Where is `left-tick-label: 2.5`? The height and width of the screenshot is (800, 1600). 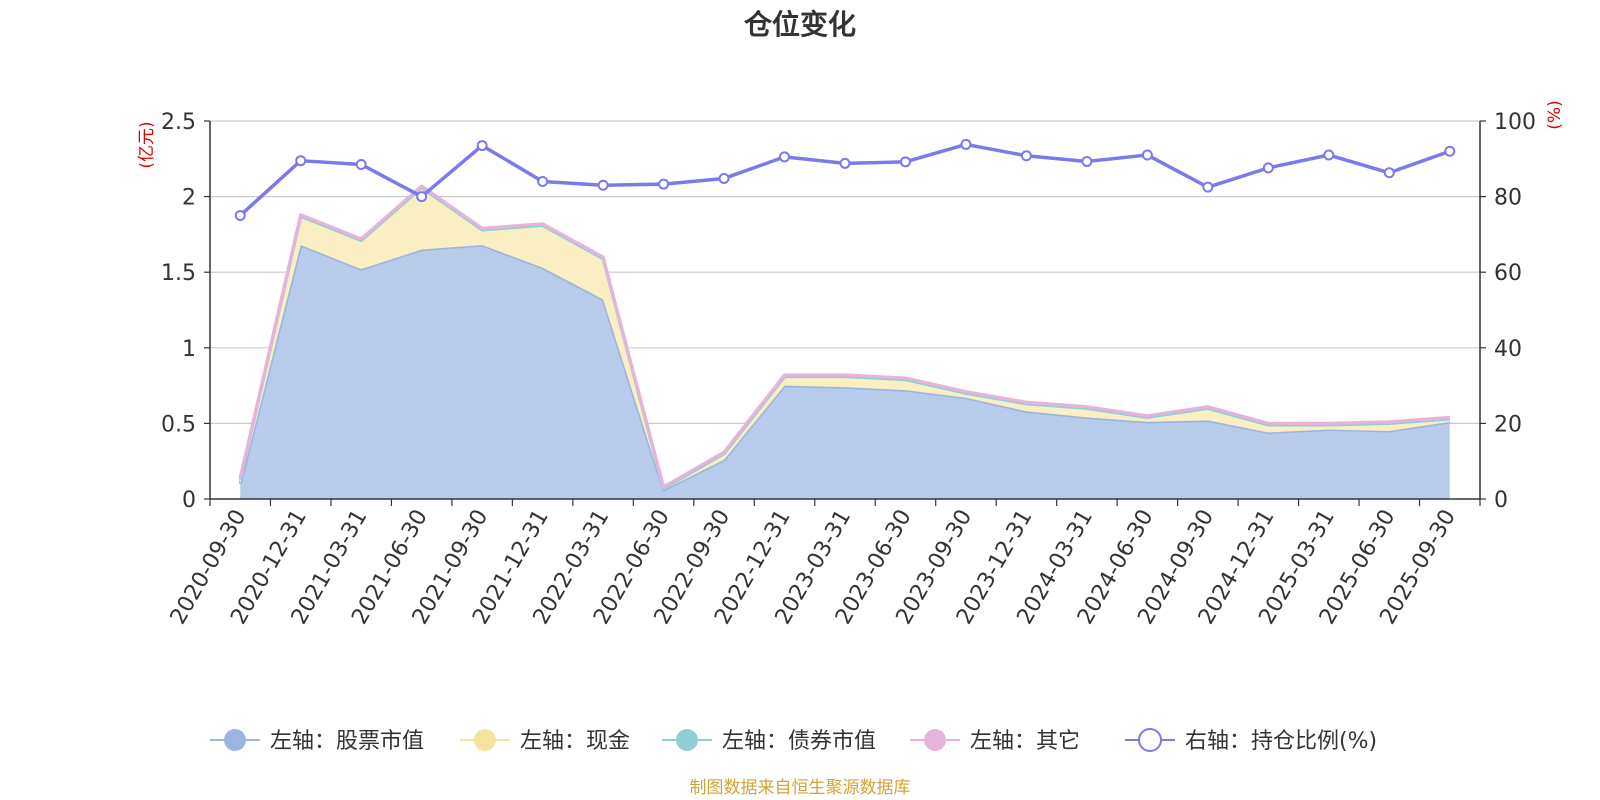
left-tick-label: 2.5 is located at coordinates (178, 122).